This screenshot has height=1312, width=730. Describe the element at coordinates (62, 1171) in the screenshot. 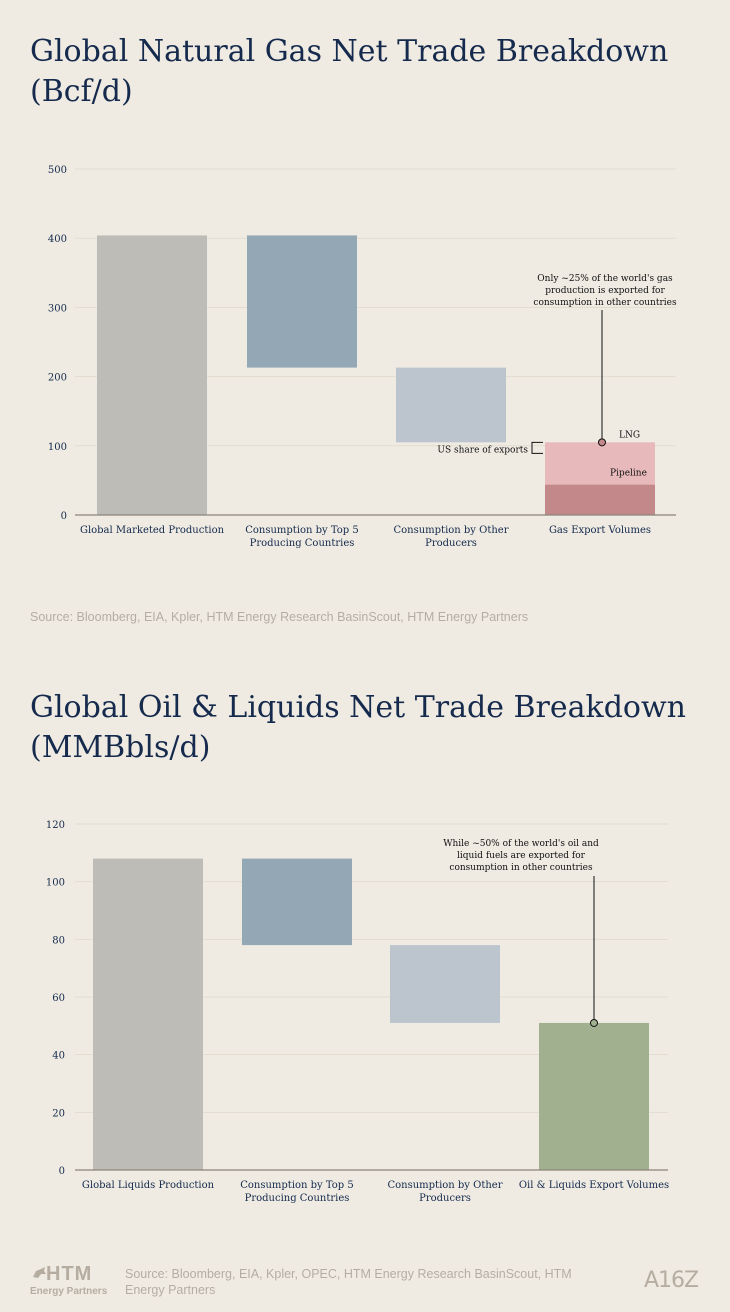

I see `oil-y-tick-label: 0` at that location.